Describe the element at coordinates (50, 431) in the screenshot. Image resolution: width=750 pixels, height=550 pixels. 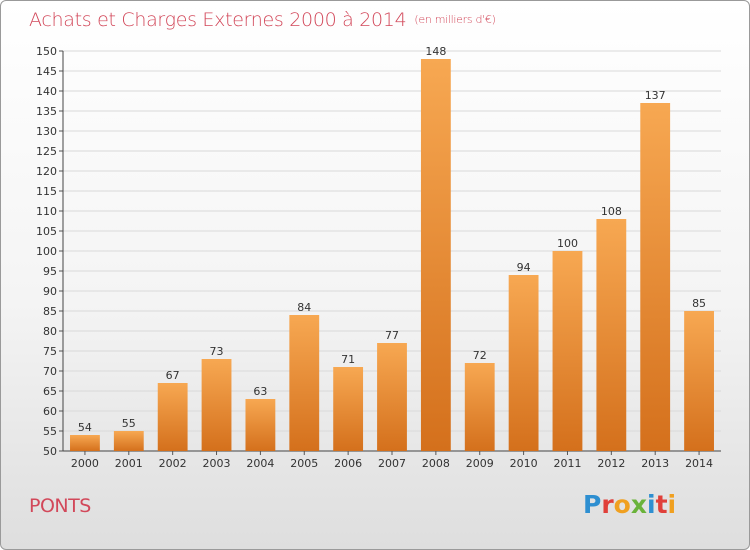
I see `y-tick-label: 55` at that location.